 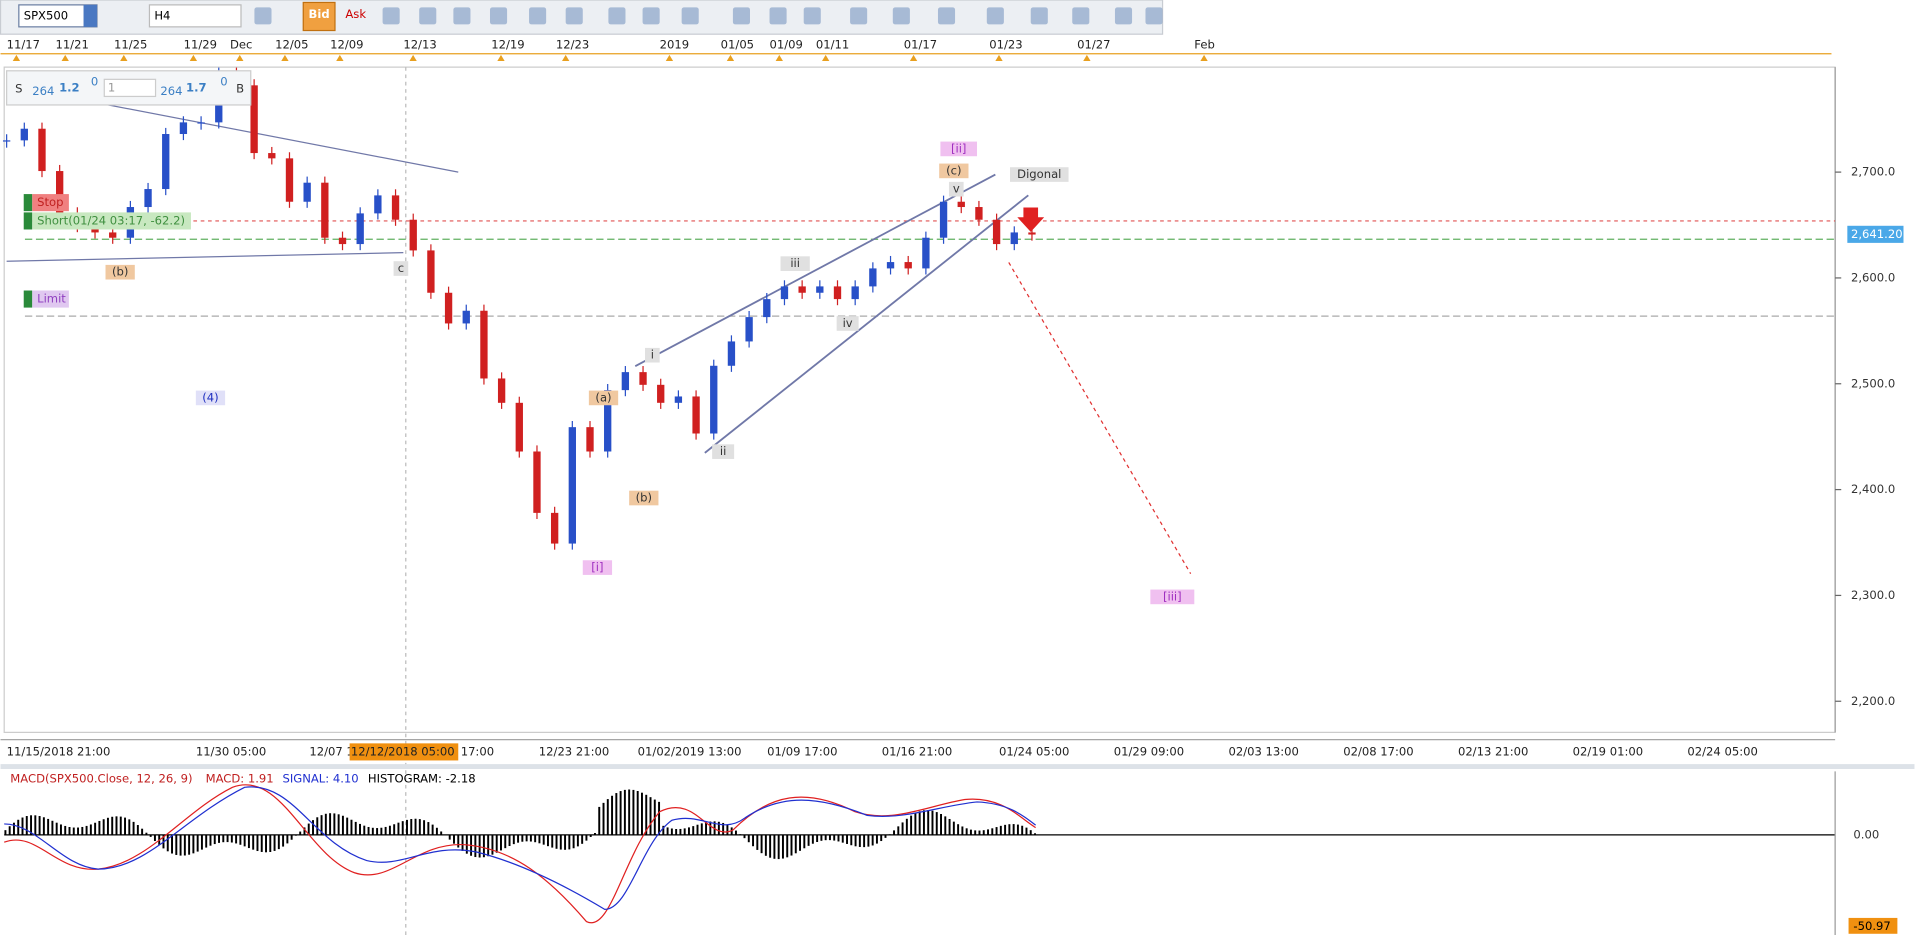 I want to click on top-axis-label: 01/17, so click(x=920, y=45).